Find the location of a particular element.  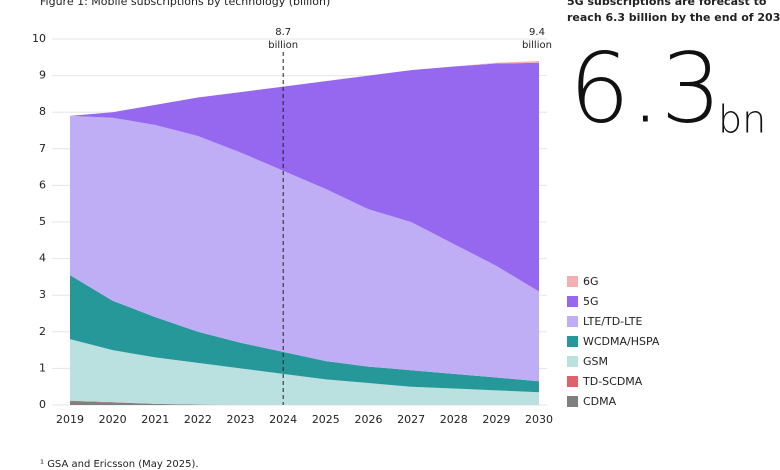

x-tick-label: 2023 is located at coordinates (241, 419).